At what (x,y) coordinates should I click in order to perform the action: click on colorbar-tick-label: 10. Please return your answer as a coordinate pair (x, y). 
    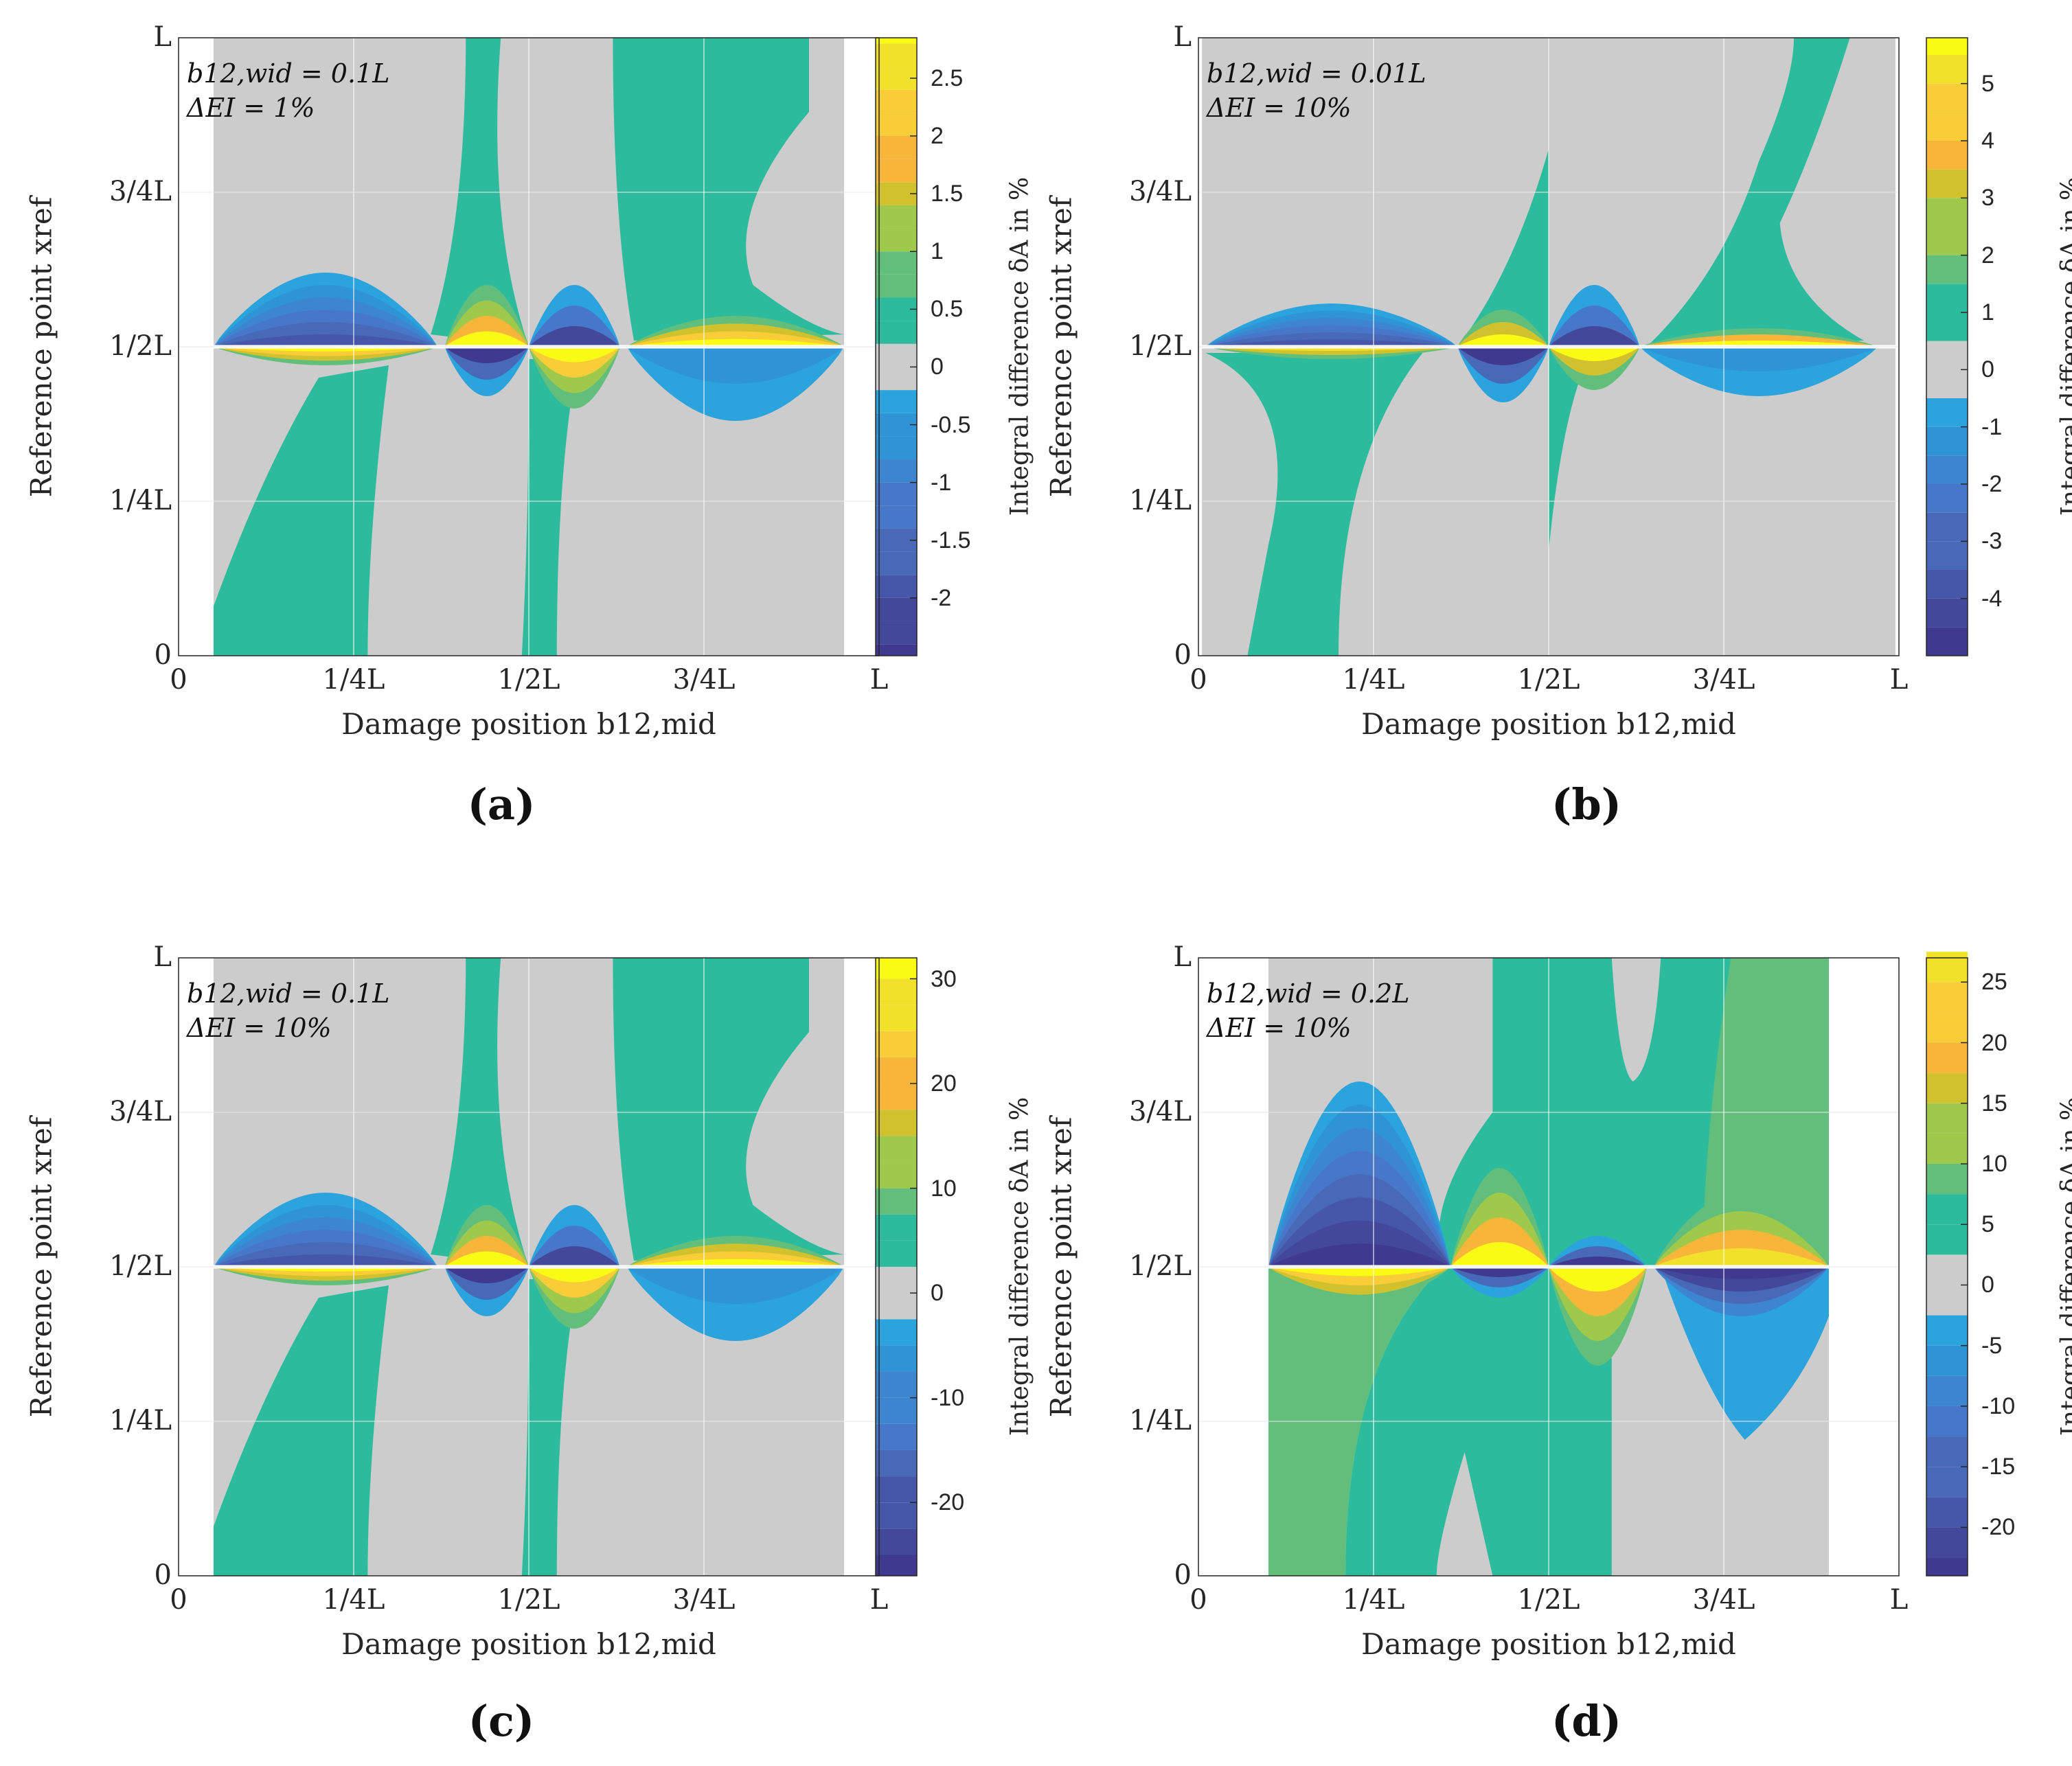
    Looking at the image, I should click on (1994, 1164).